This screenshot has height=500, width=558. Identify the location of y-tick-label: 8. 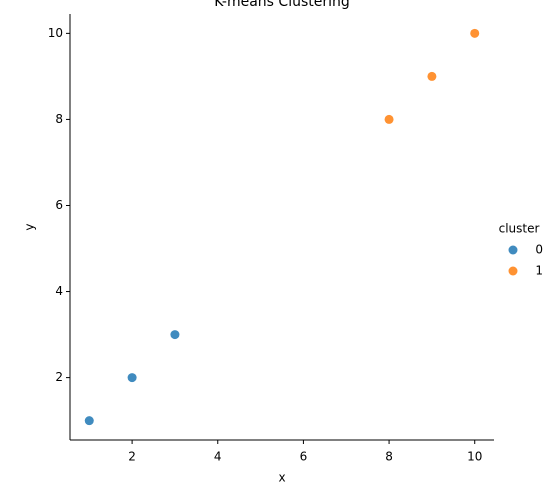
(59, 119).